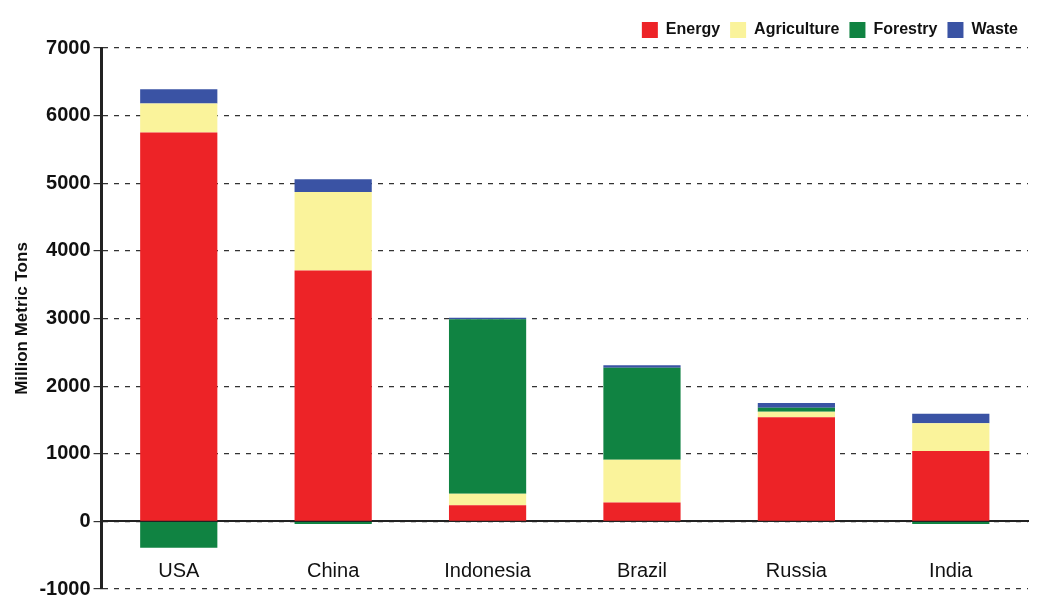  Describe the element at coordinates (68, 317) in the screenshot. I see `y-tick-label: 3000` at that location.